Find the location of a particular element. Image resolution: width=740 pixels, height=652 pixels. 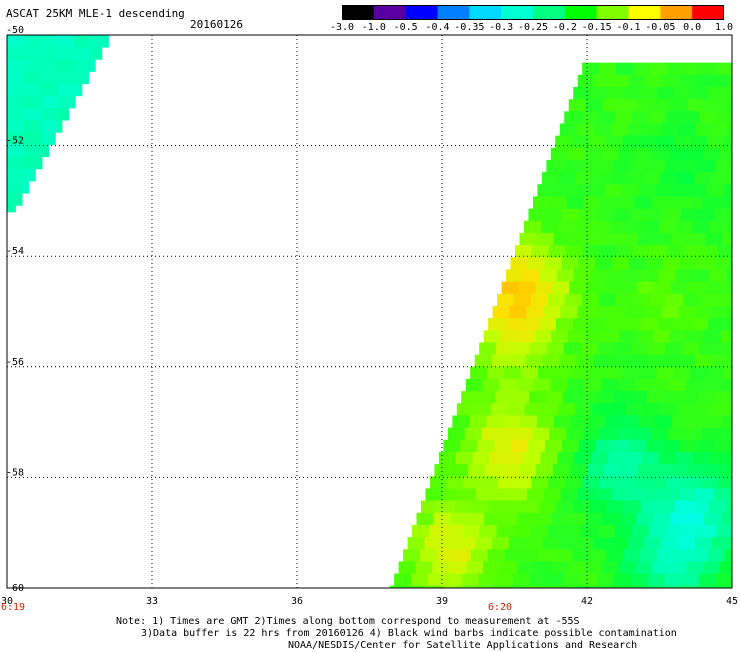

y-tick-label: -60 is located at coordinates (15, 588).